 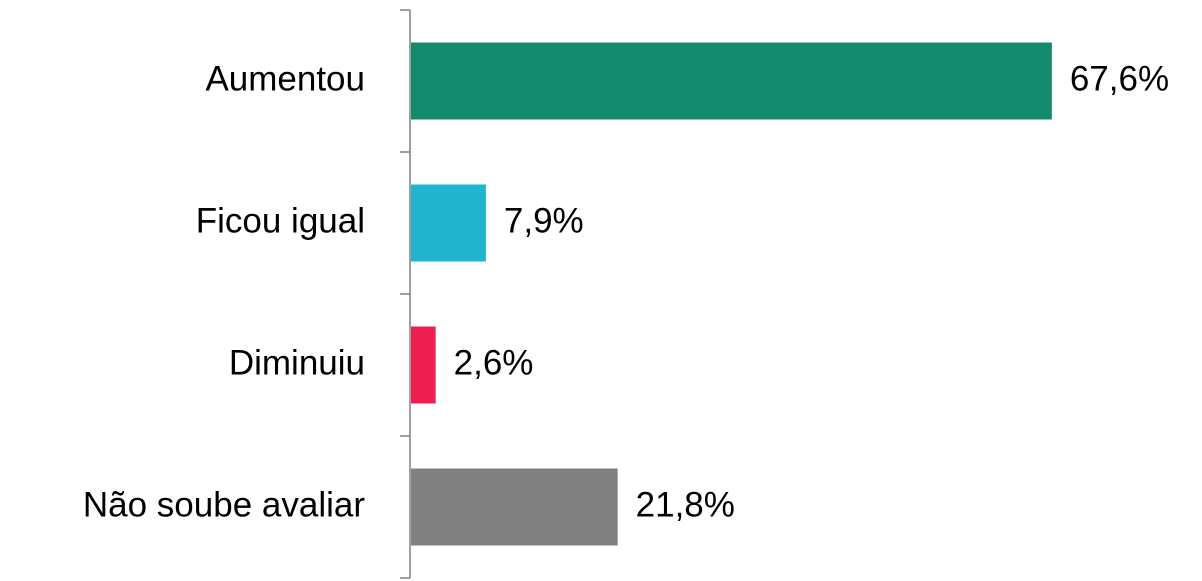 I want to click on value-label: 7,9%, so click(x=544, y=220).